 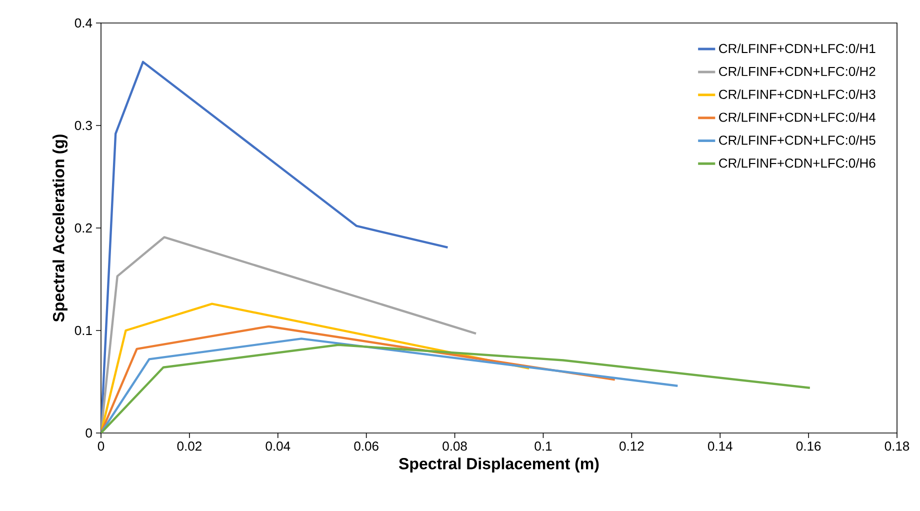 What do you see at coordinates (797, 49) in the screenshot?
I see `legend-label: CR/LFINF+CDN+LFC:0/H1` at bounding box center [797, 49].